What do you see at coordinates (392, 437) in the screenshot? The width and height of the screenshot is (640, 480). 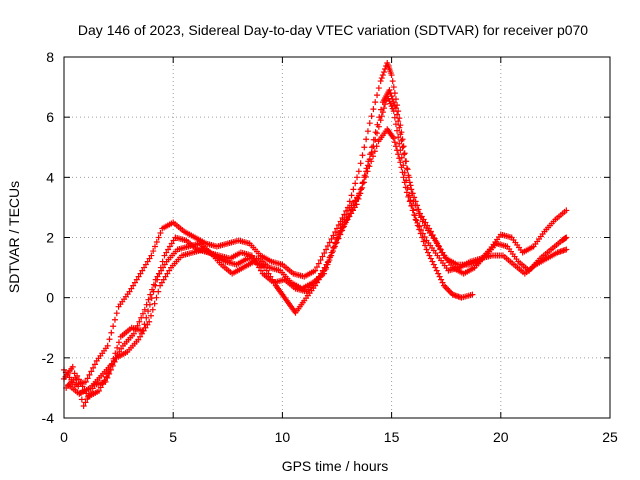 I see `x-tick-label: 15` at bounding box center [392, 437].